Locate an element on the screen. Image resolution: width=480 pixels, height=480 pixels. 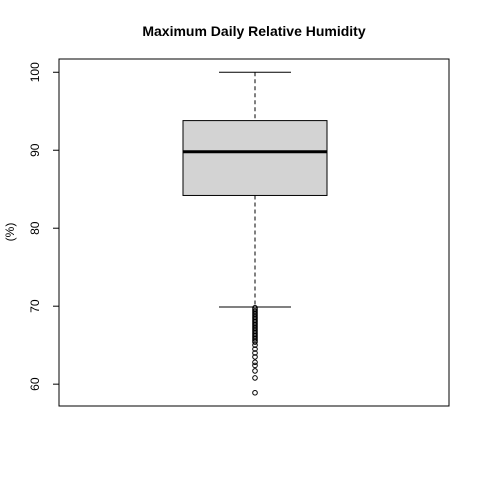
outliers-group is located at coordinates (255, 350).